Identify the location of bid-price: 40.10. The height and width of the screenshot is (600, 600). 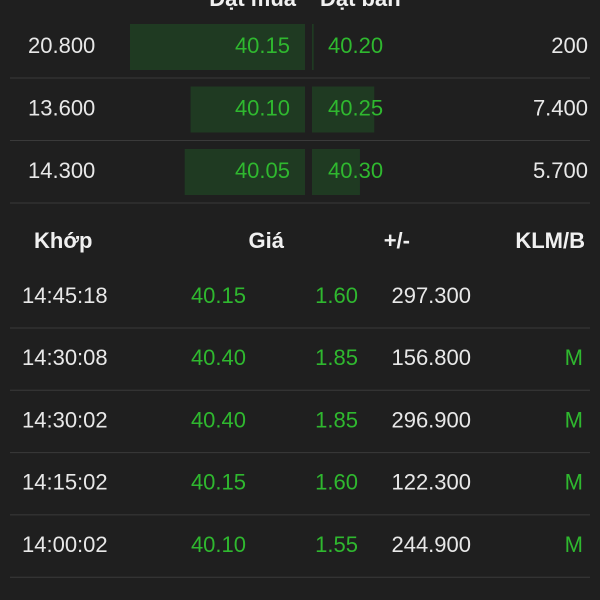
(262, 107).